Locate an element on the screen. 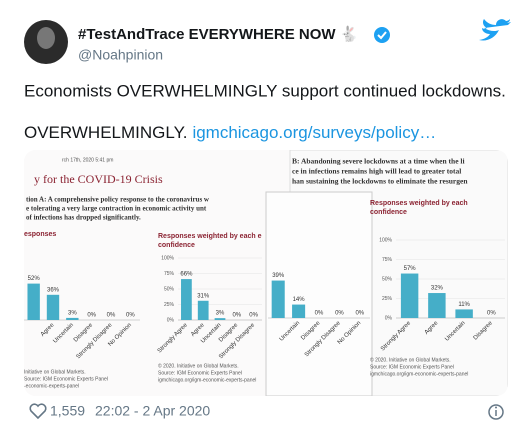 This screenshot has height=432, width=531. panel-heading: y for the COVID-19 Crisis is located at coordinates (98, 179).